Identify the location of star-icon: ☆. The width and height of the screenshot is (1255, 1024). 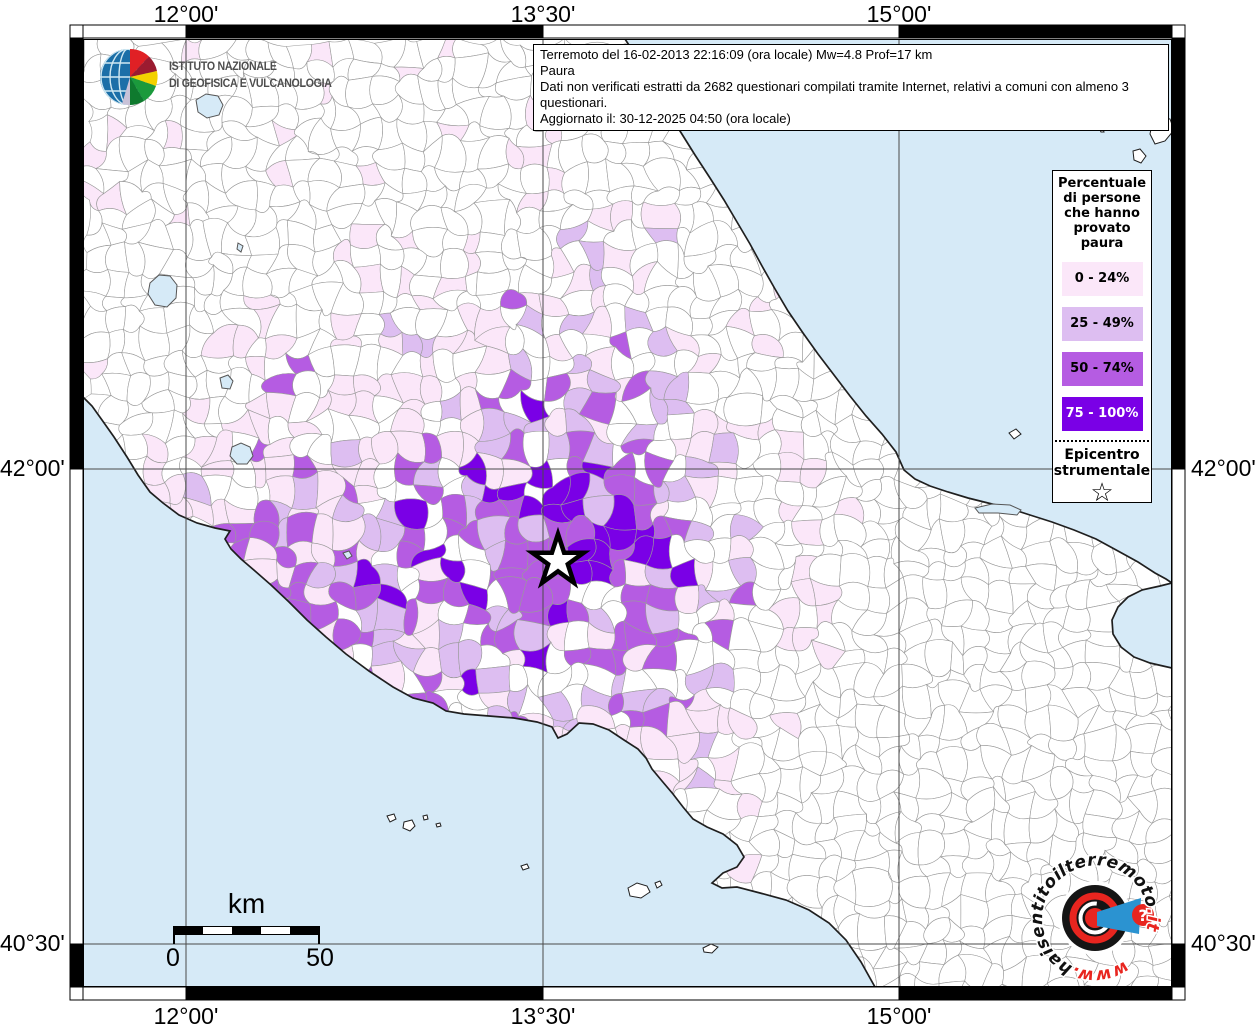
(1102, 493).